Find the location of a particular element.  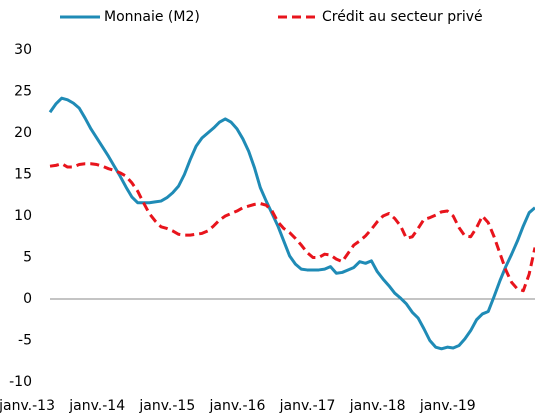

x-tick-label: janv.-18 is located at coordinates (377, 406).